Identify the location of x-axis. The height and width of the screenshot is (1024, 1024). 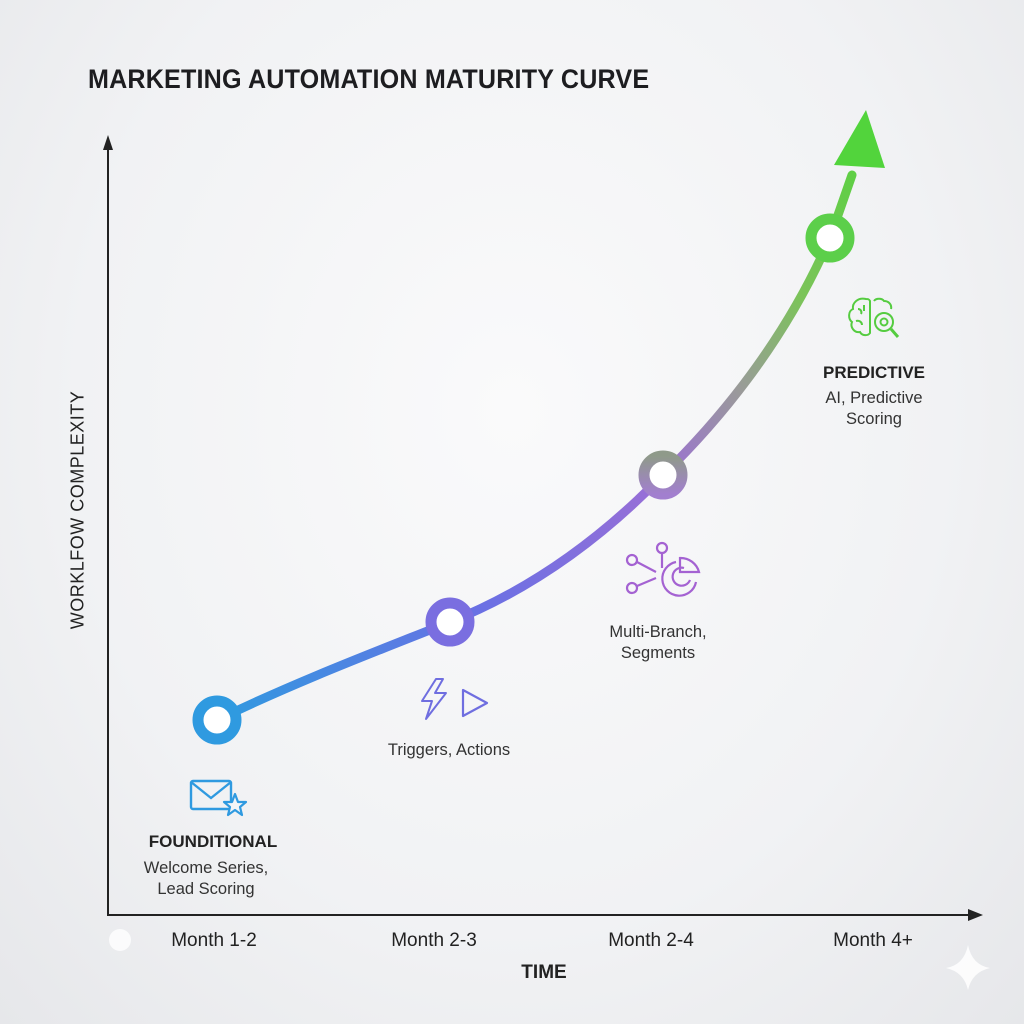
(545, 915).